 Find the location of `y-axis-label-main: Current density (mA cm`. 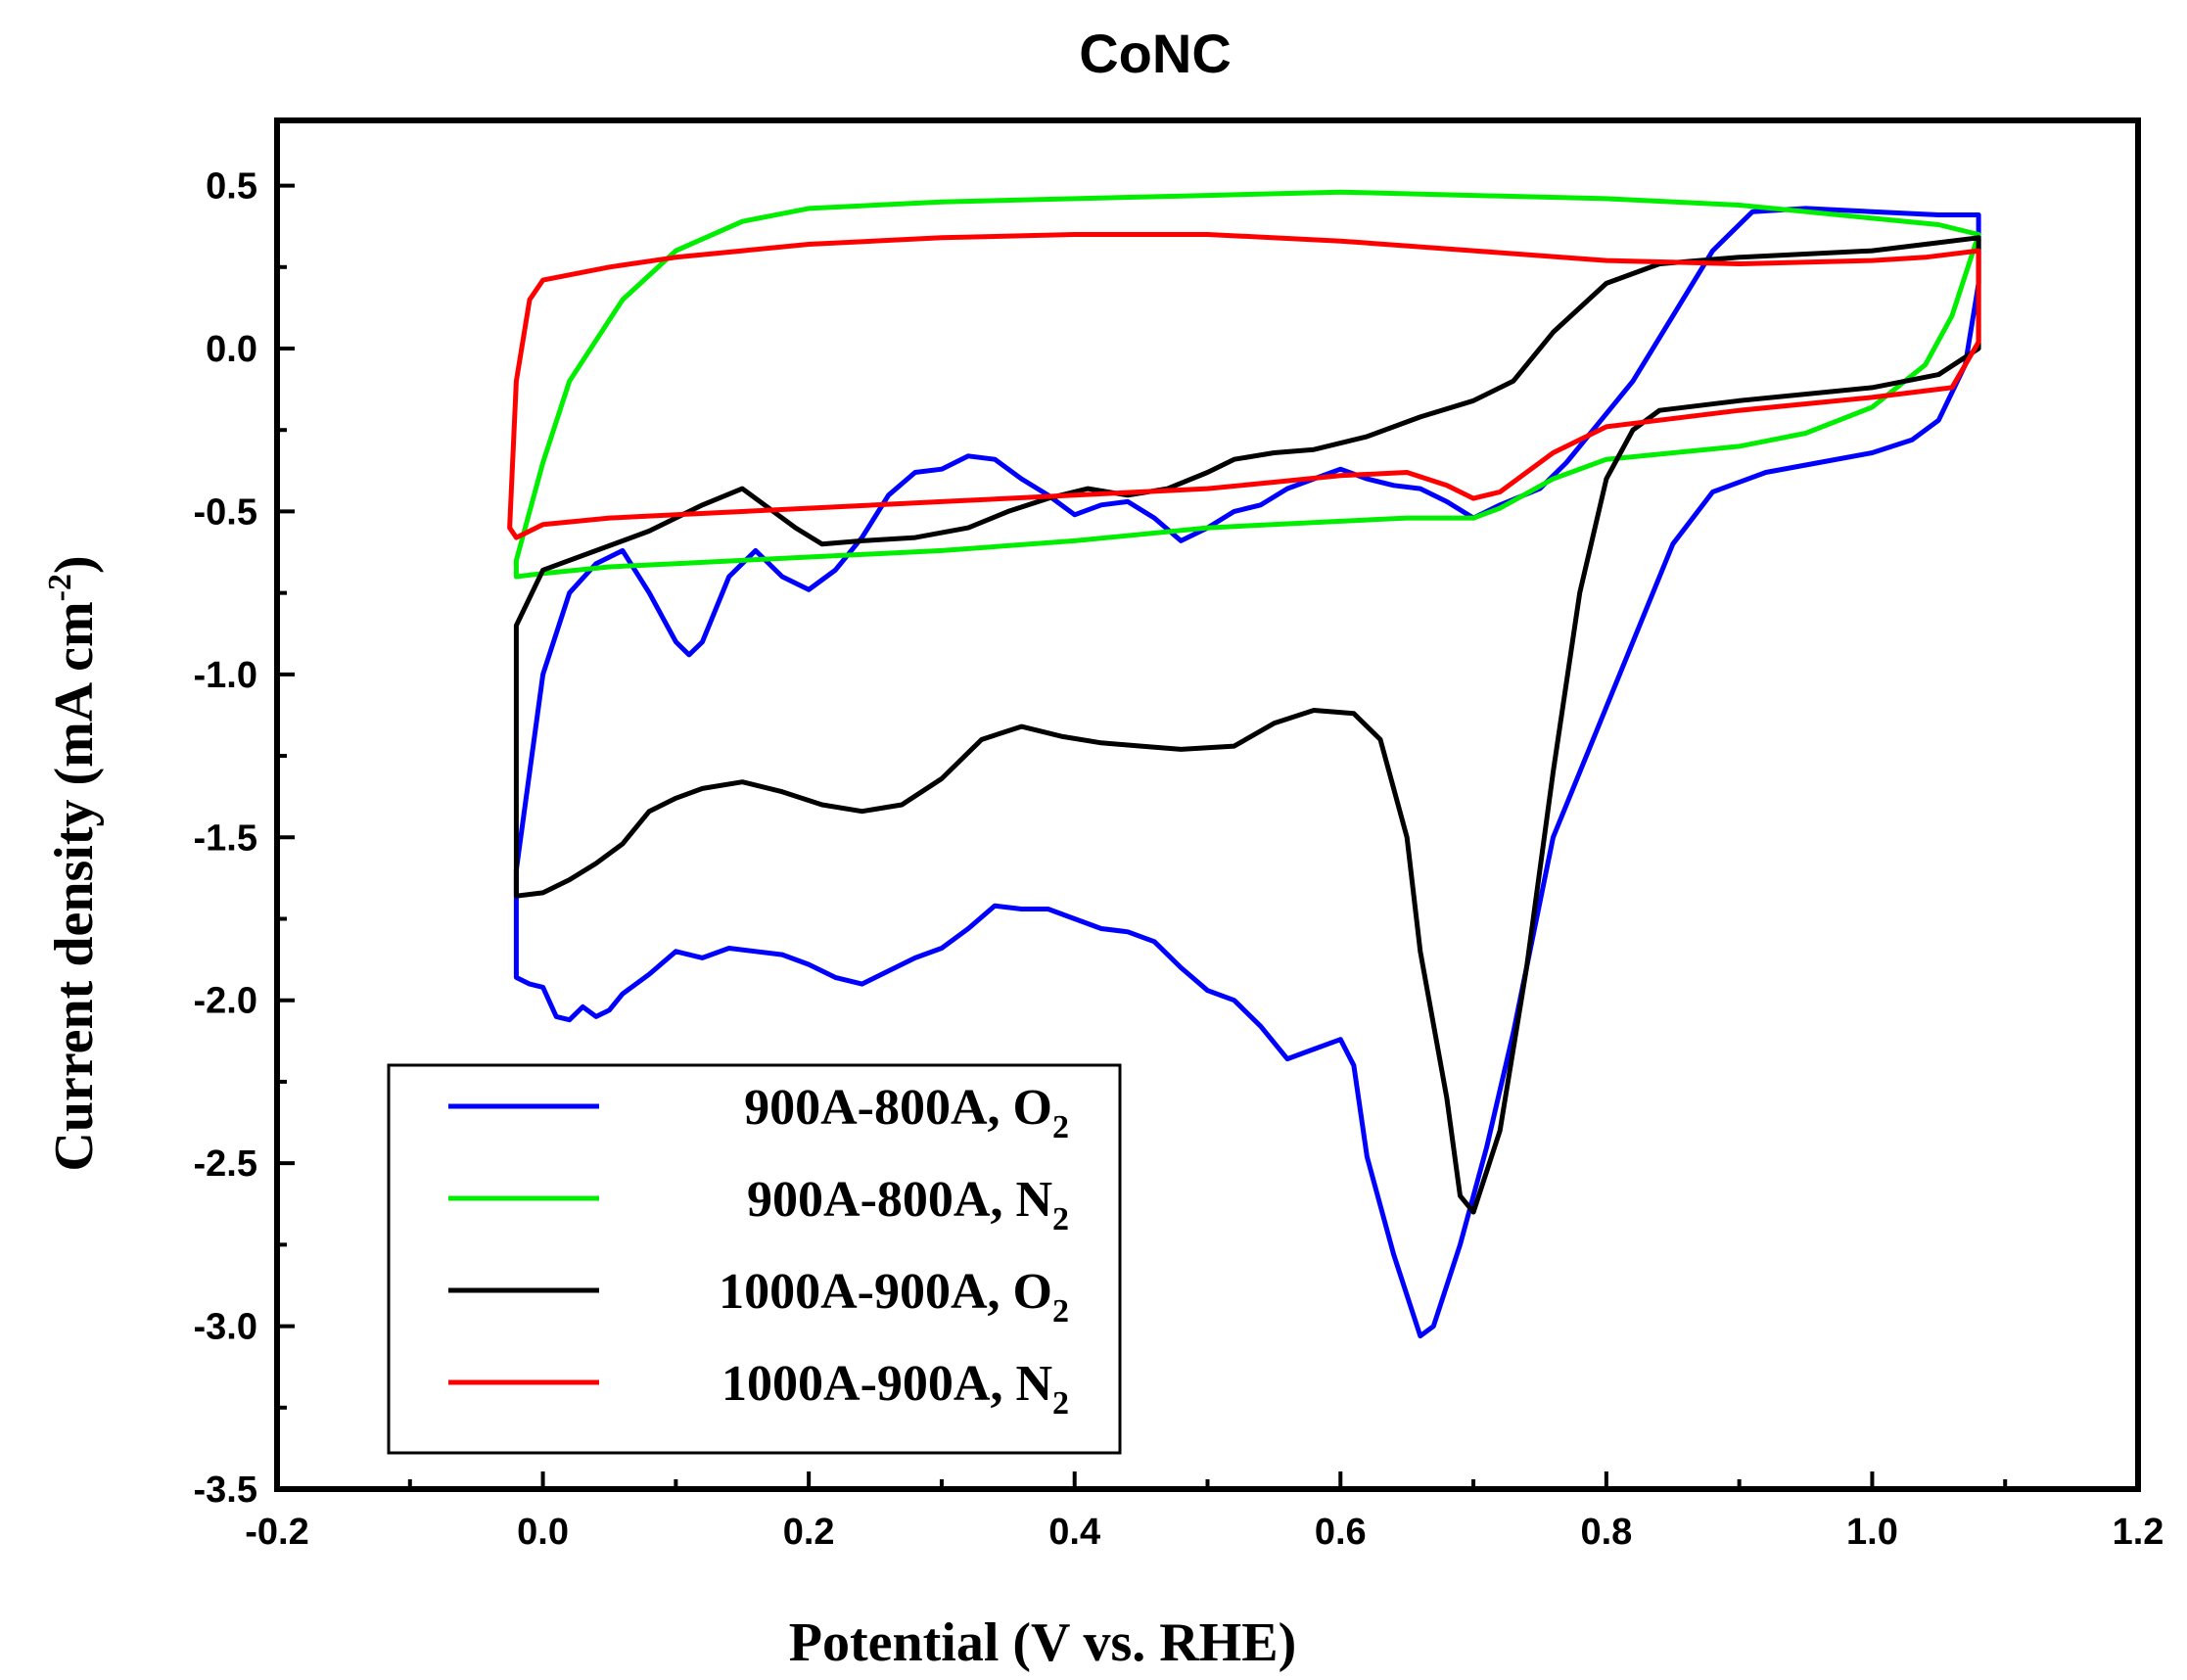

y-axis-label-main: Current density (mA cm is located at coordinates (74, 886).